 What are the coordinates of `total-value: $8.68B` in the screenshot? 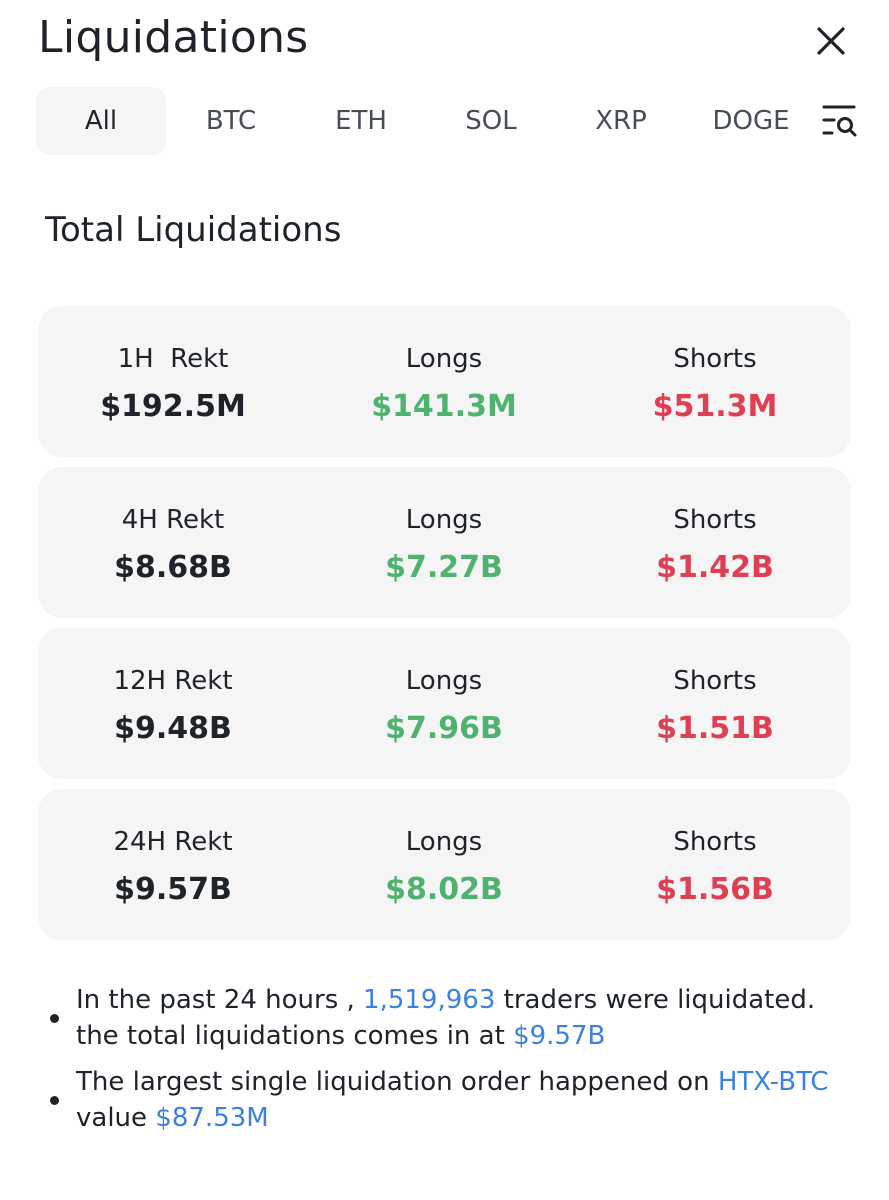 It's located at (173, 567).